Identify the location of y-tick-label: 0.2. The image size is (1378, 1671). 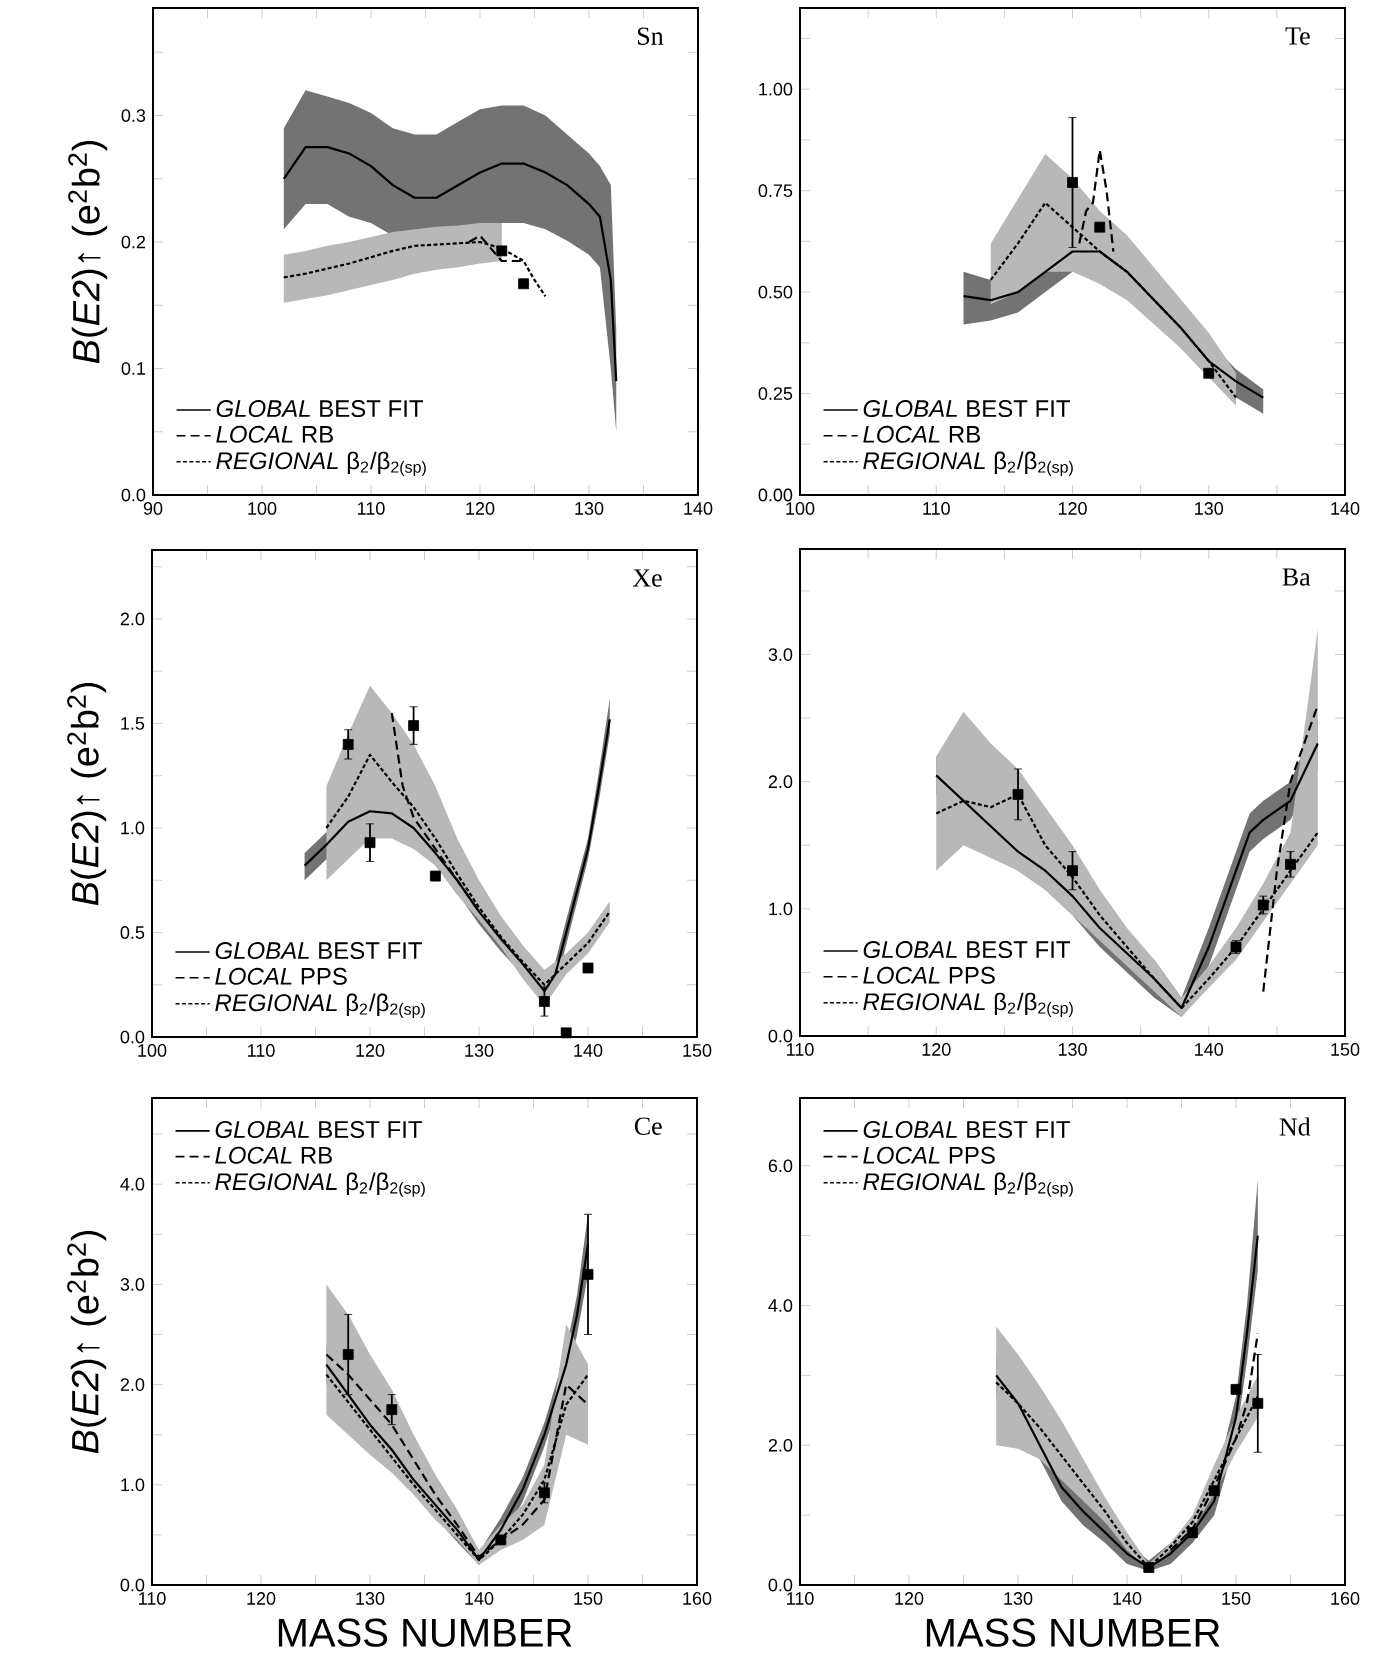
(133, 242).